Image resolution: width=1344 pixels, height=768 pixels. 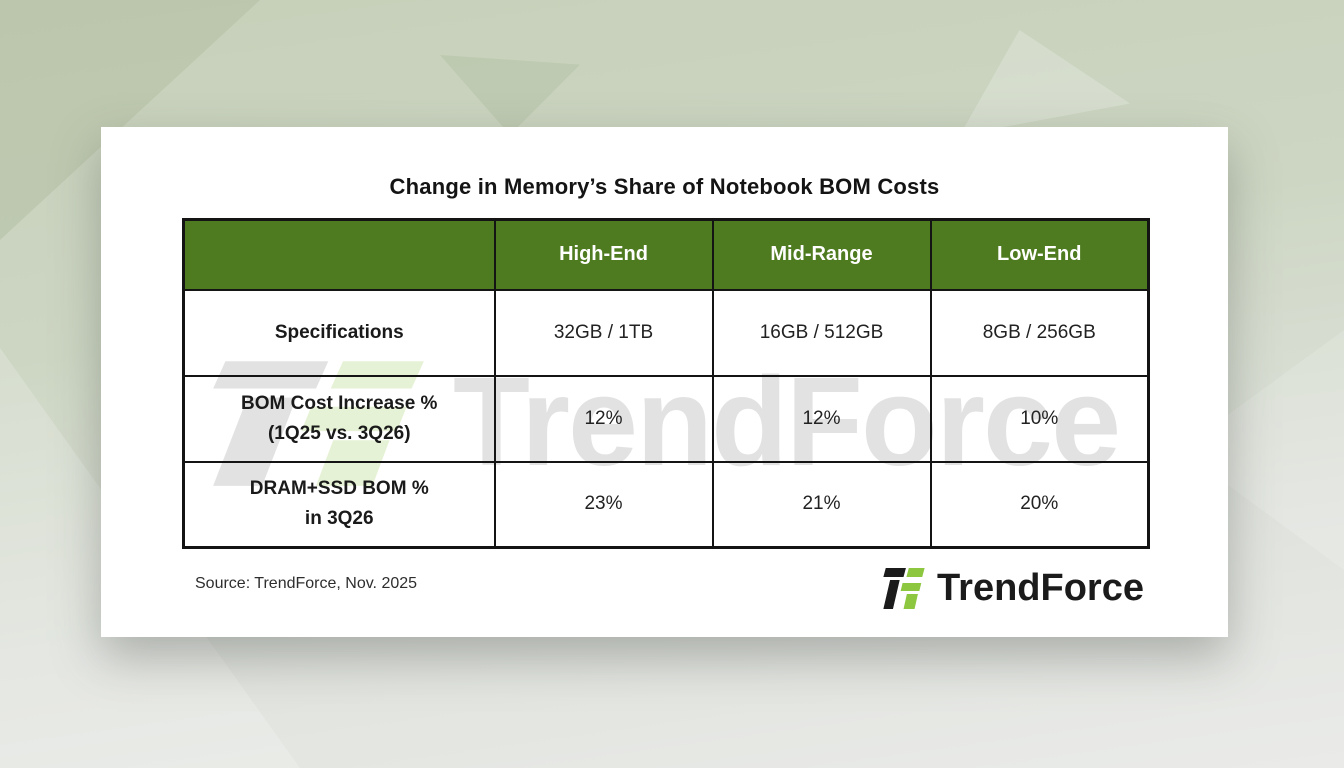 I want to click on source-note: Source: TrendForce, Nov. 2025, so click(x=306, y=583).